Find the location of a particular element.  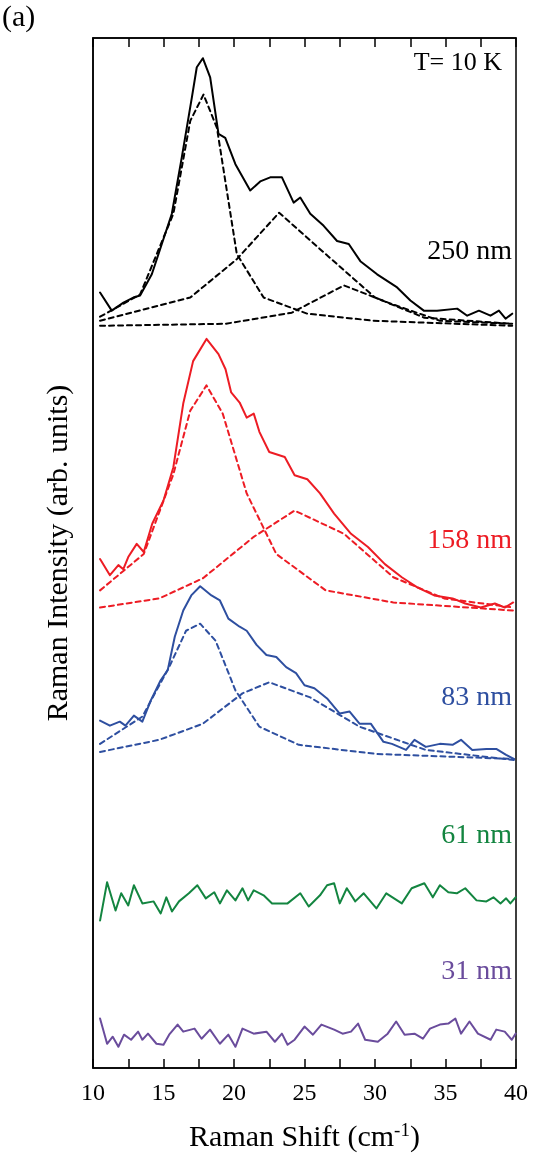

x-tick-label: 40 is located at coordinates (516, 1092).